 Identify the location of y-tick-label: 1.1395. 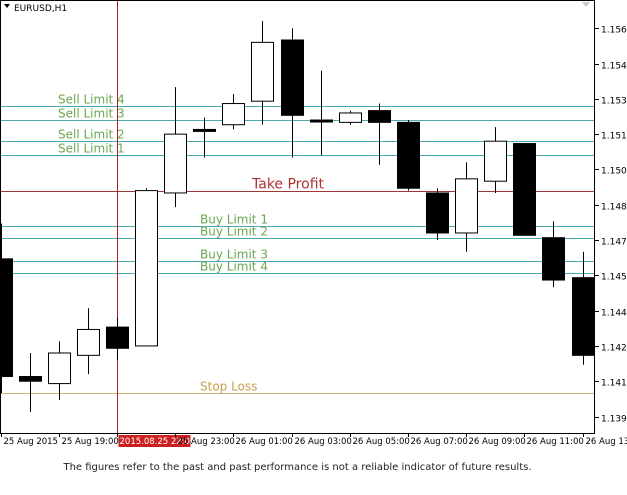
(614, 420).